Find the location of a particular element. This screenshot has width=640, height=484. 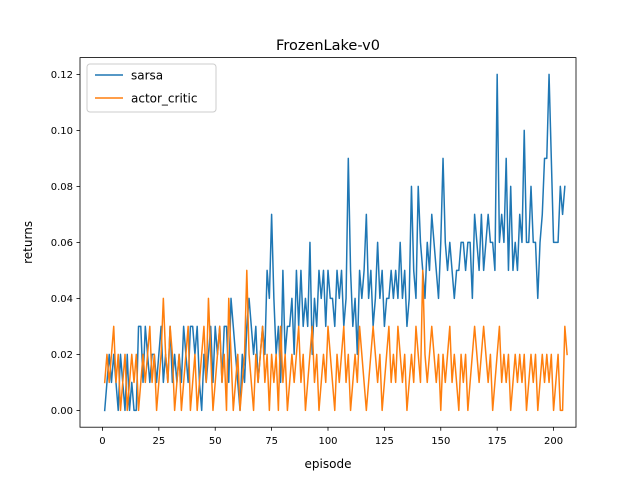

x-tick-label: 100 is located at coordinates (327, 441).